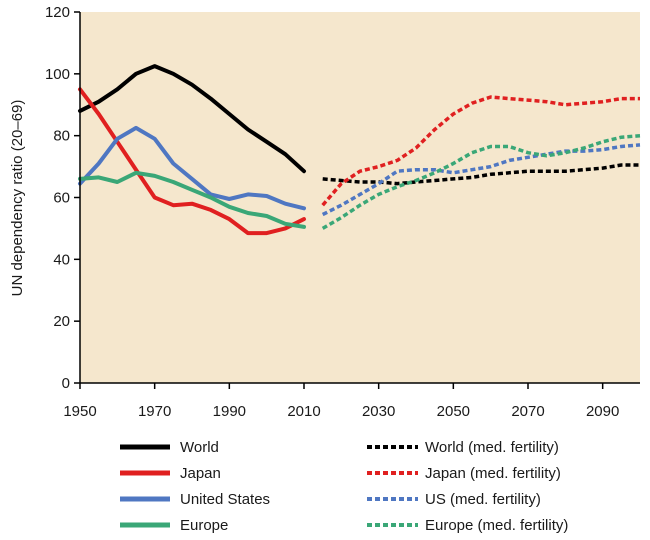 The image size is (650, 540). Describe the element at coordinates (303, 411) in the screenshot. I see `x-tick-label: 2010` at that location.